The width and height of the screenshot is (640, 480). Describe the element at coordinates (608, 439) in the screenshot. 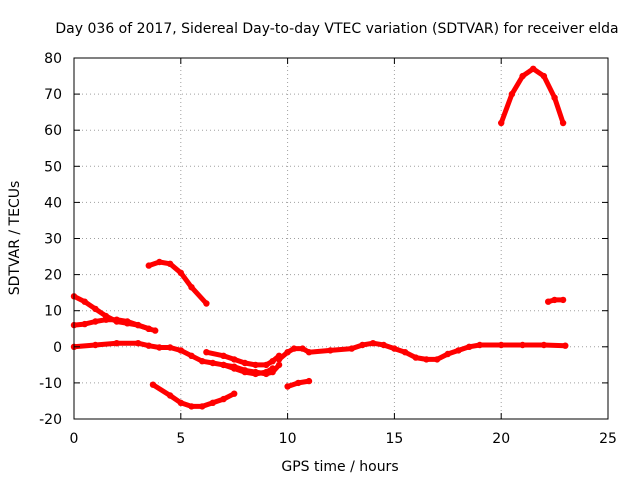

I see `x-tick-label: 25` at that location.